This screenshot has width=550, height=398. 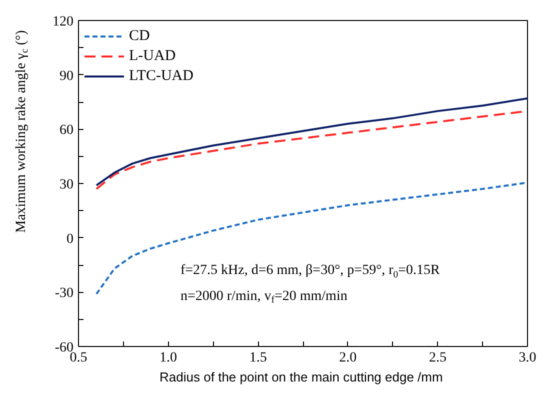 What do you see at coordinates (63, 22) in the screenshot?
I see `y-tick-label: 120` at bounding box center [63, 22].